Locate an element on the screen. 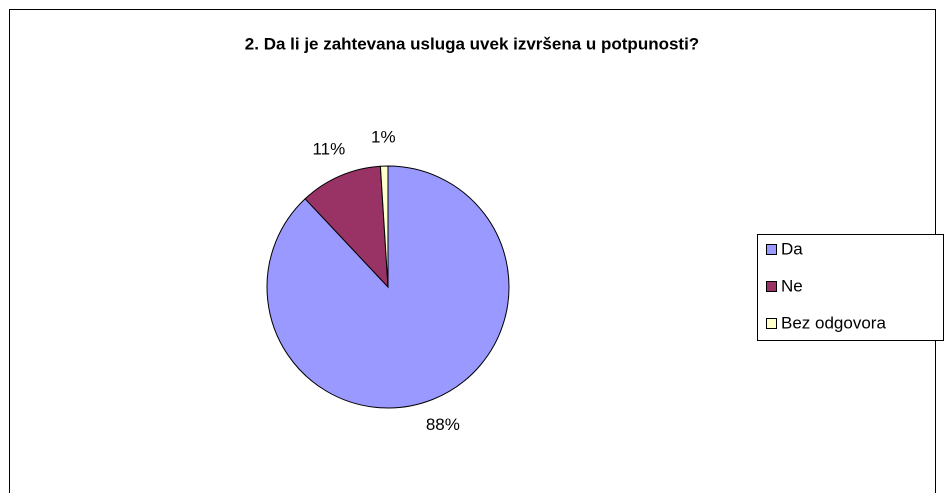  data-label: 88% is located at coordinates (443, 424).